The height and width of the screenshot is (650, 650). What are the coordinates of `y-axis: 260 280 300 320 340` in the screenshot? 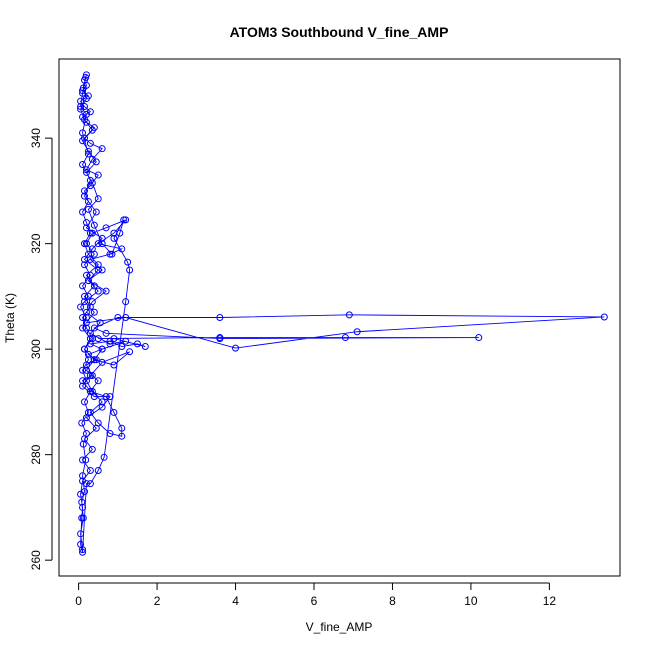 It's located at (41, 349).